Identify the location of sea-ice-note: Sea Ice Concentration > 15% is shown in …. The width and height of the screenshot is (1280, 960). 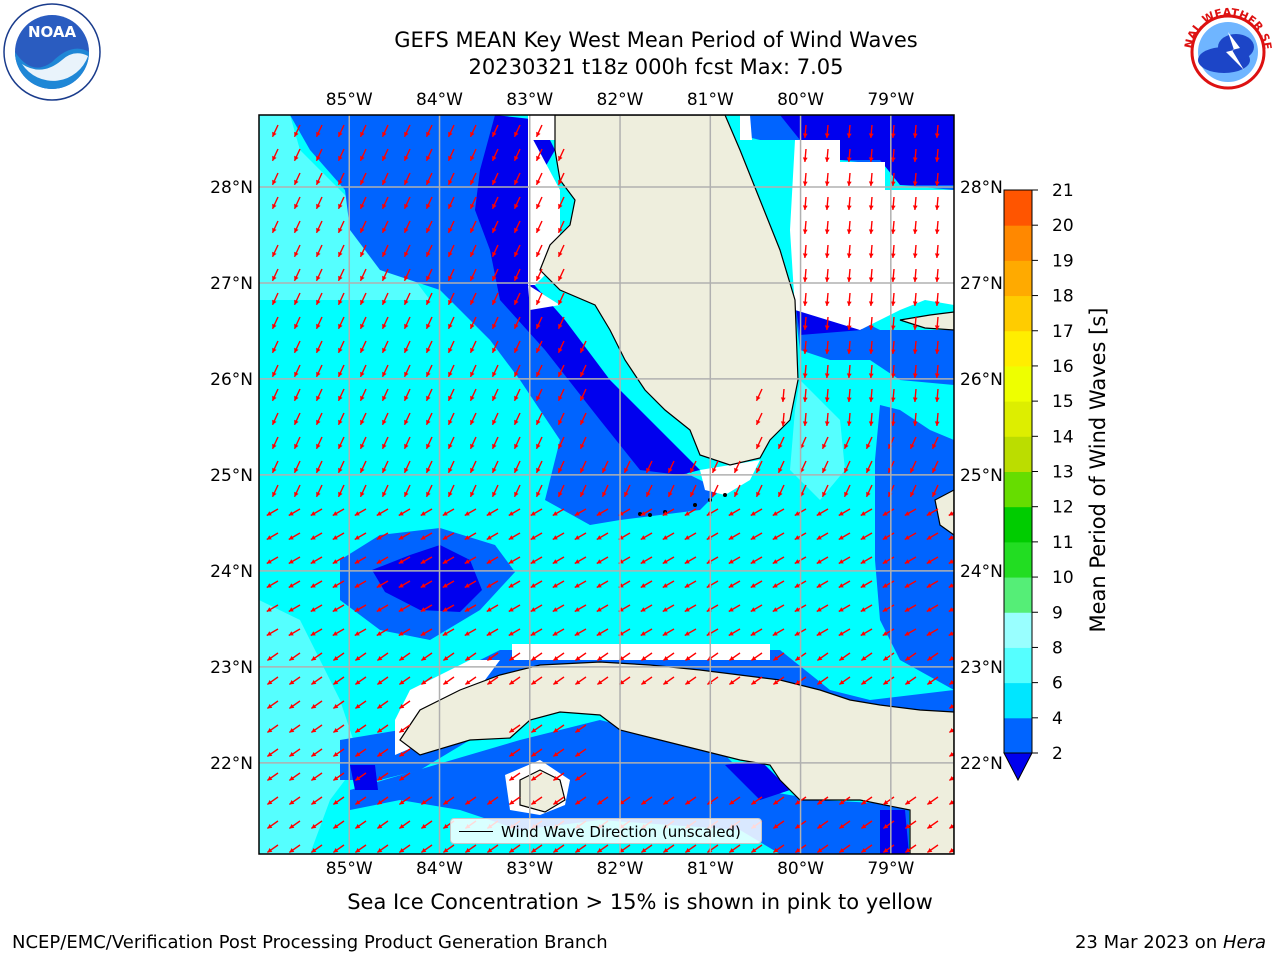
(640, 902).